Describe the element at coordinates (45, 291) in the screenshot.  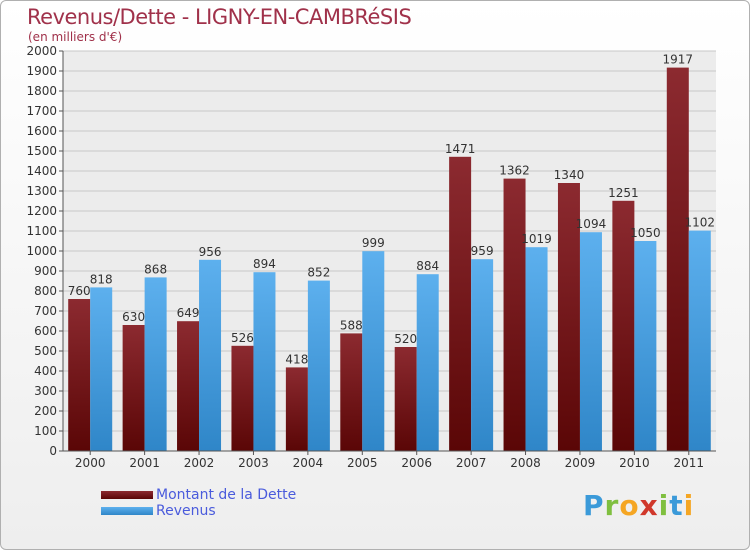
I see `y-tick-label: 800` at that location.